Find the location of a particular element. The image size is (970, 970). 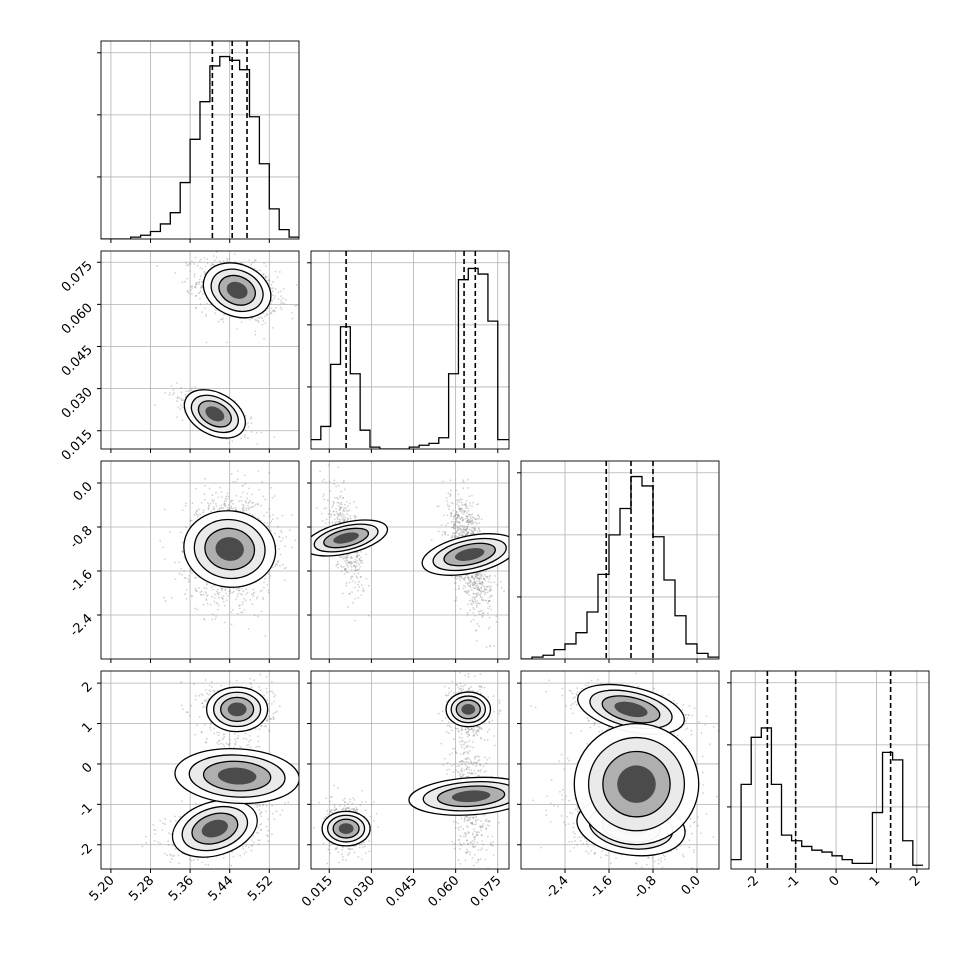

x-tick-label: 5.36 is located at coordinates (181, 888).